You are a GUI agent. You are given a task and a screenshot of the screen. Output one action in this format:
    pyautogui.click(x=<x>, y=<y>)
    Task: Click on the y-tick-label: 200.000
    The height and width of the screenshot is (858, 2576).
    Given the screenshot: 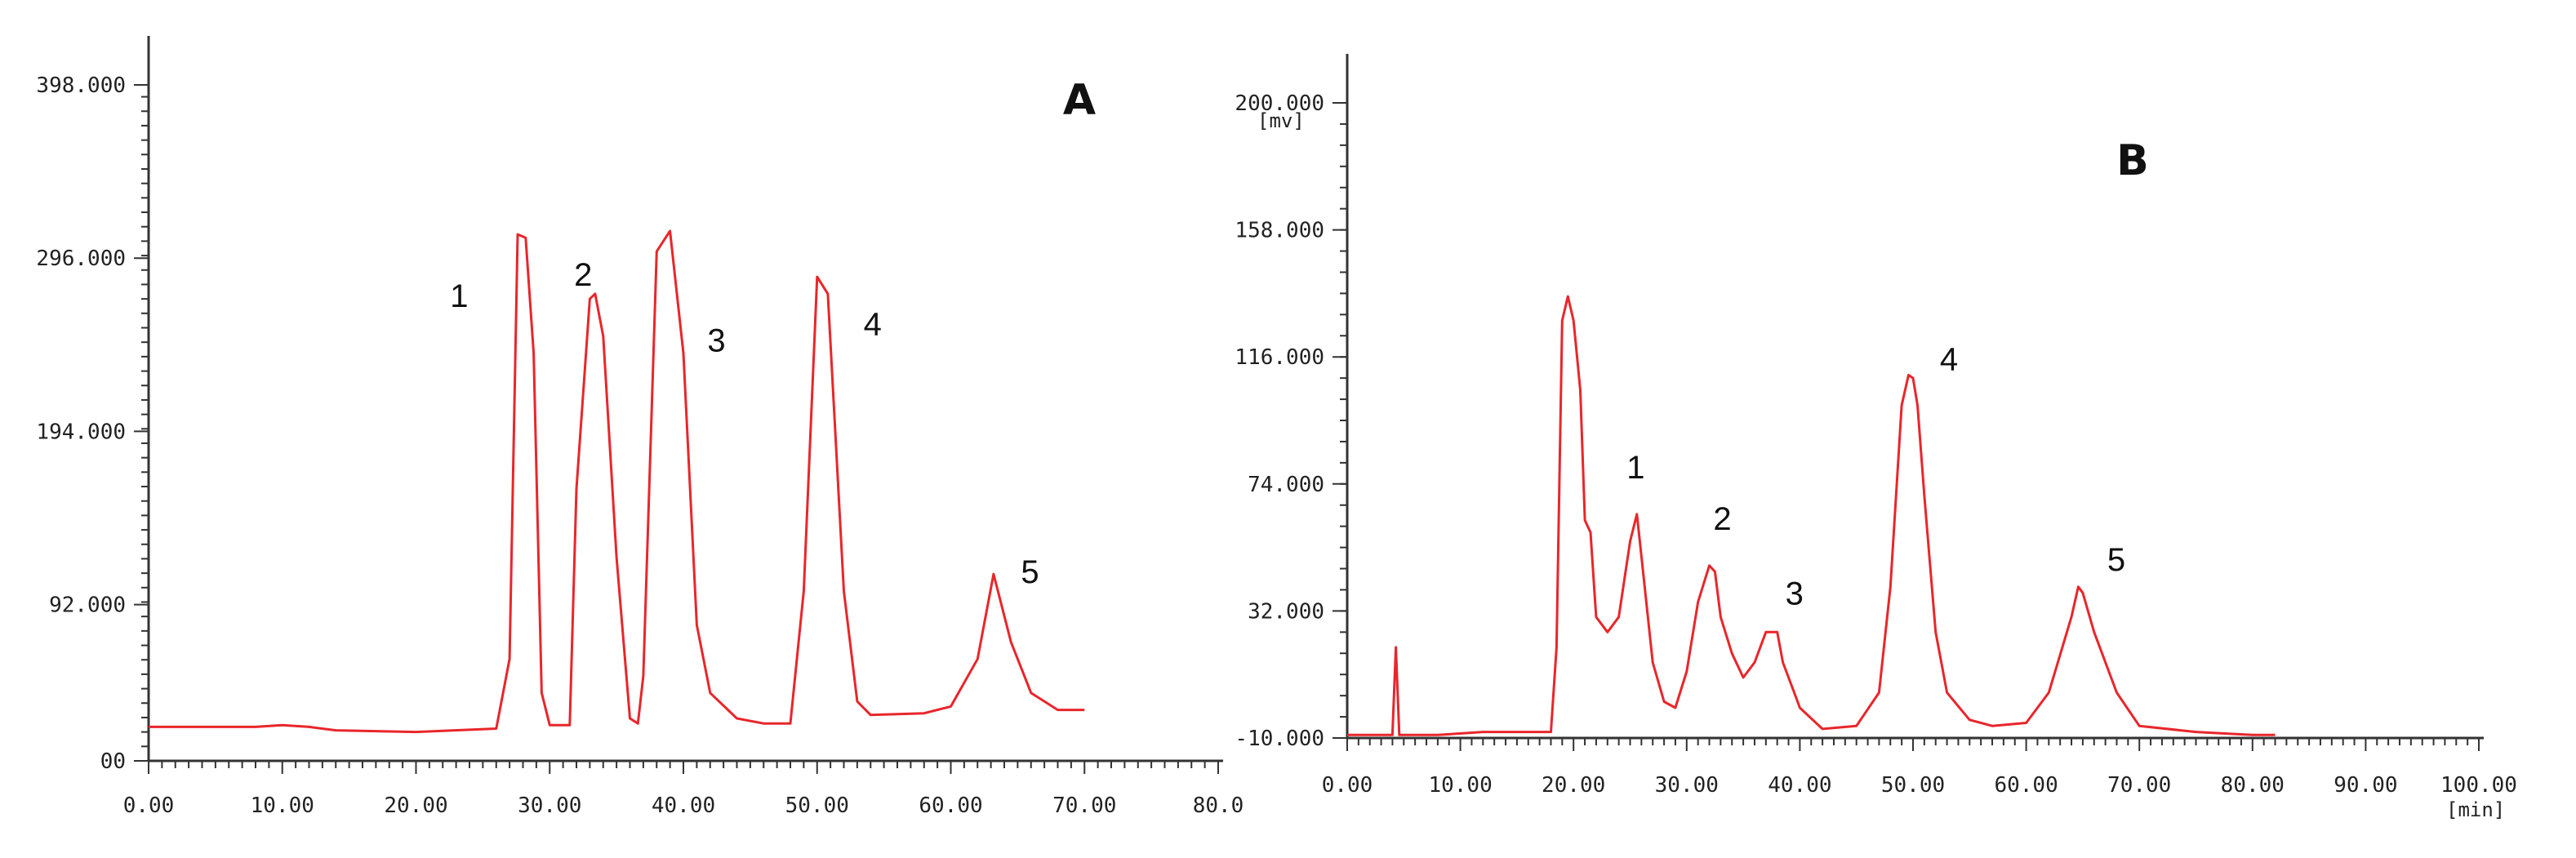 What is the action you would take?
    pyautogui.click(x=1279, y=103)
    